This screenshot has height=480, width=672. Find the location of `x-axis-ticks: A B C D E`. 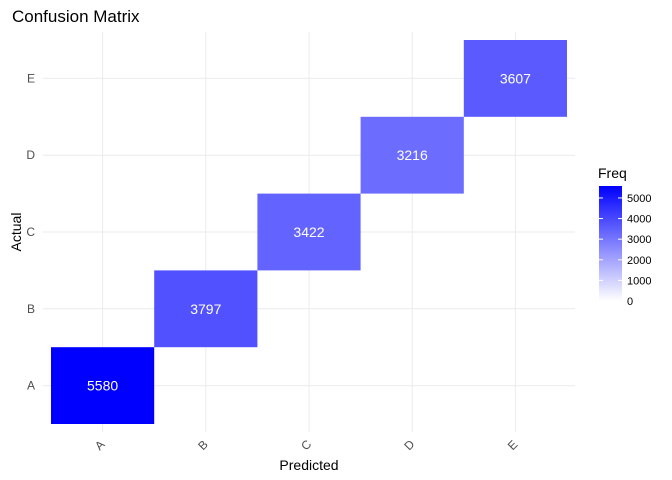

x-axis-ticks: A B C D E is located at coordinates (306, 445).